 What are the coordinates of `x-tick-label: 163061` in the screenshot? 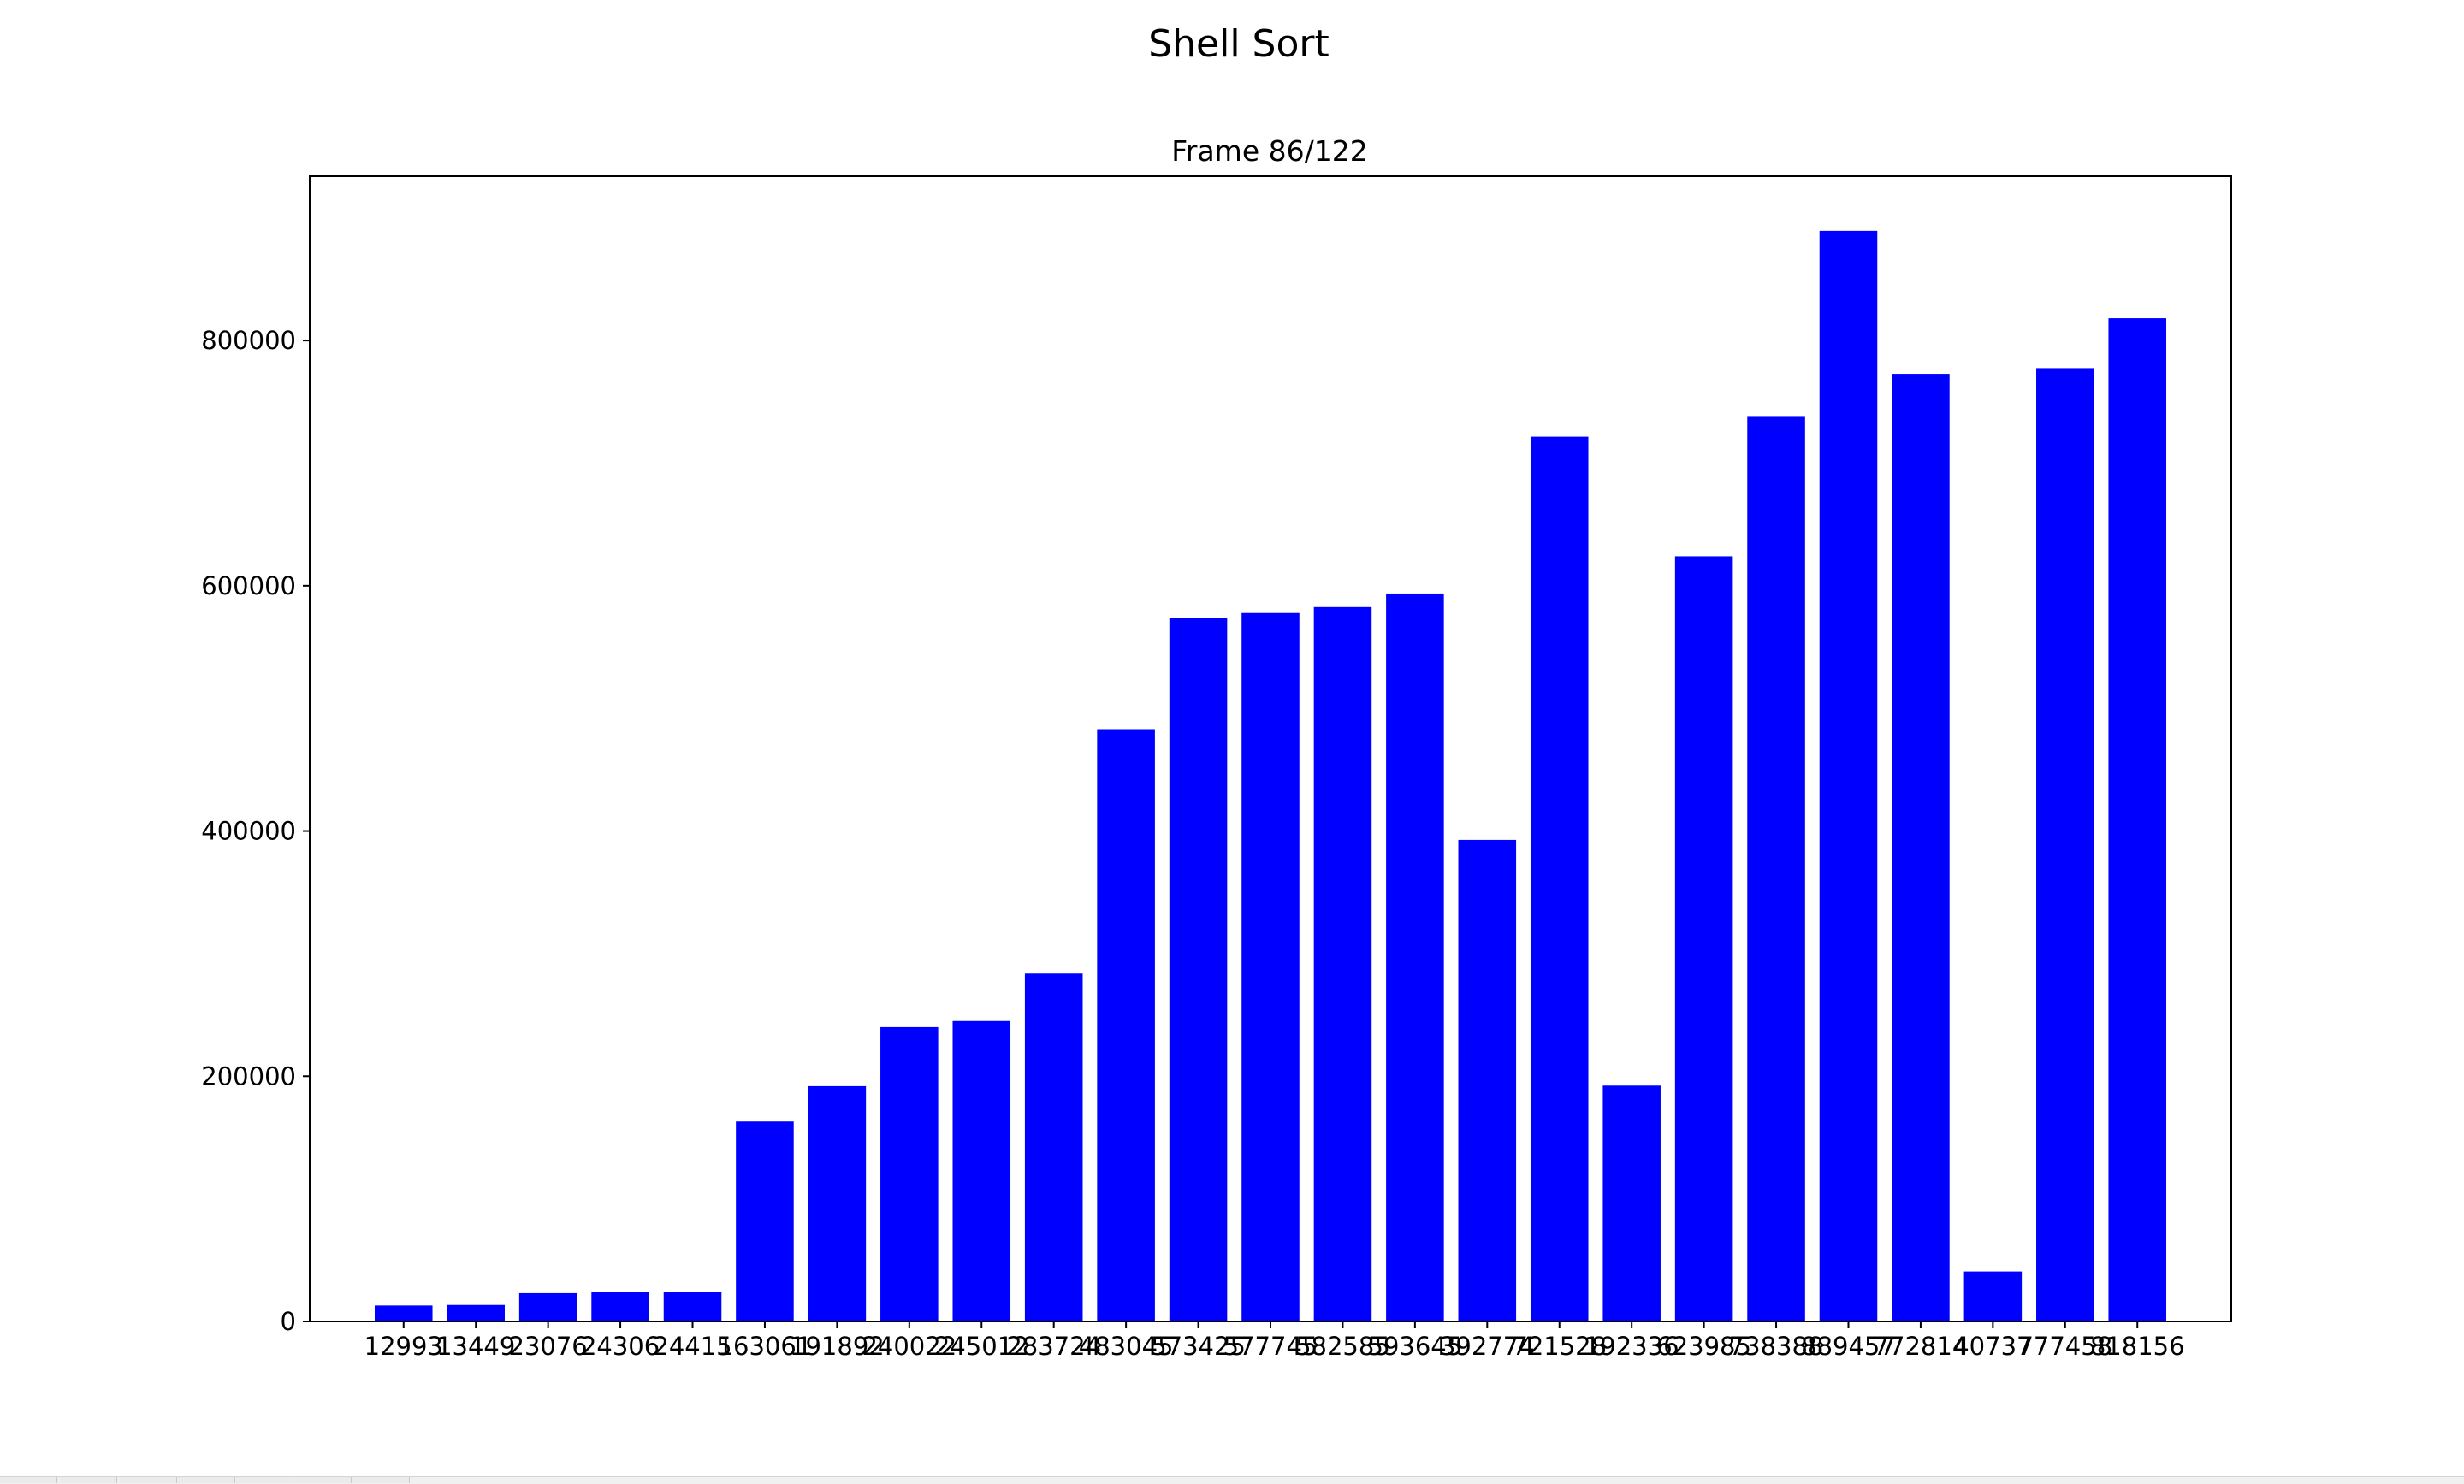 It's located at (765, 1346).